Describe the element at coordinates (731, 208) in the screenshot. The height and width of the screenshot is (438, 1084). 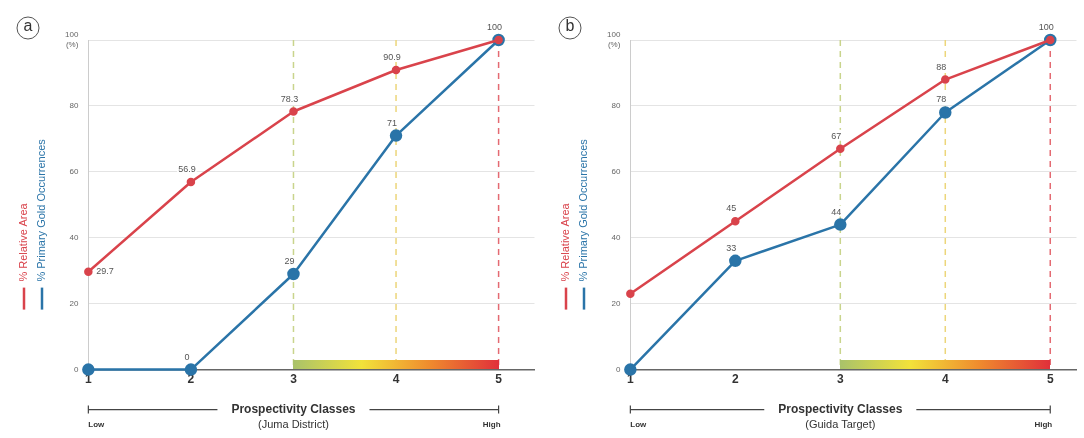
I see `data-label: 45` at that location.